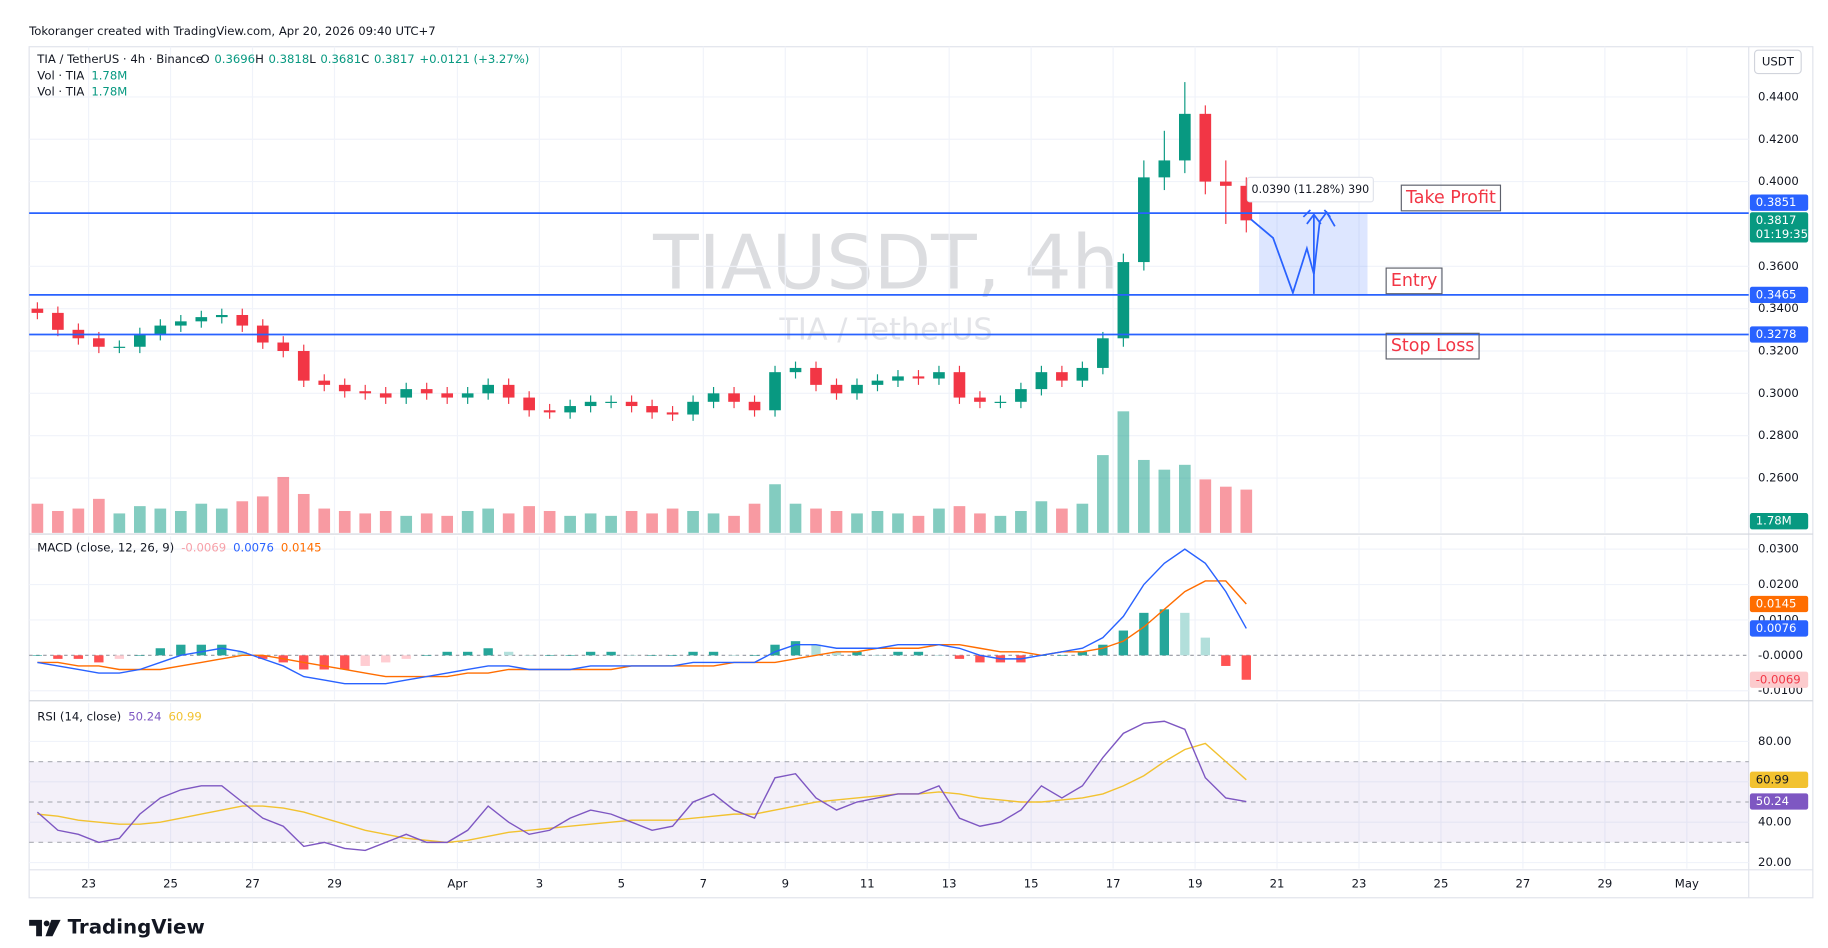 This screenshot has width=1828, height=948. What do you see at coordinates (785, 883) in the screenshot?
I see `x-tick-label: 9` at bounding box center [785, 883].